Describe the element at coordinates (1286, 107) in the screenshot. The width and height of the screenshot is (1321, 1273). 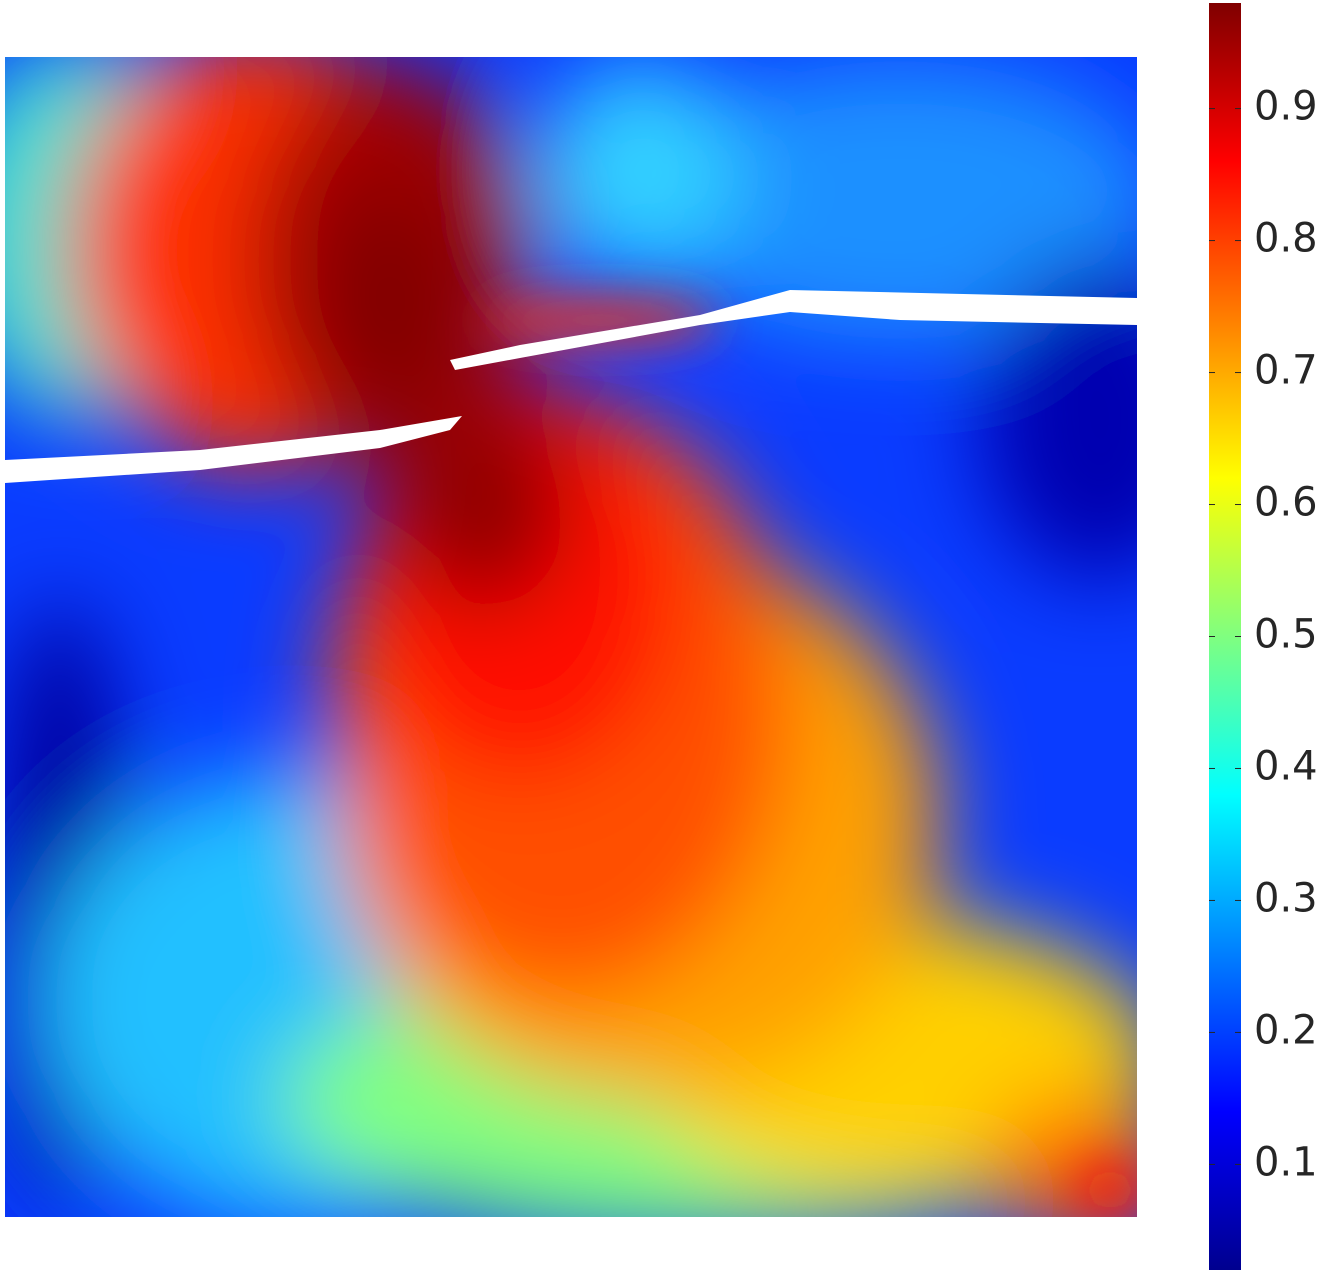
I see `colorbar-tick-label: 0.9` at that location.